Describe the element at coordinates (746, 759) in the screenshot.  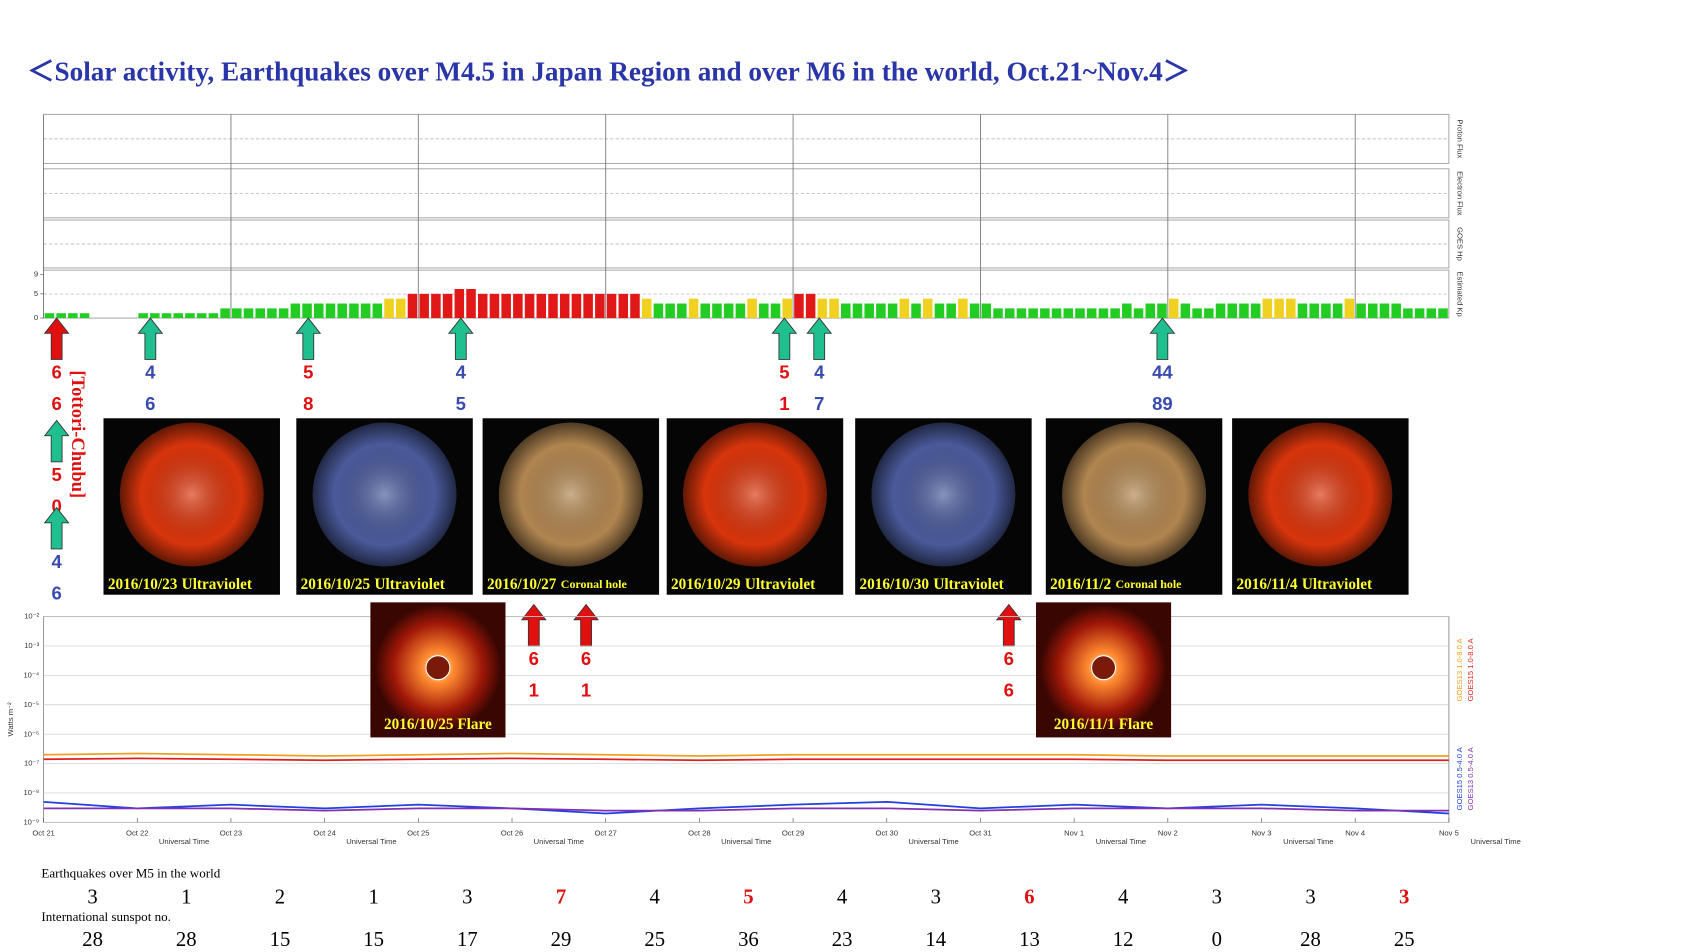
I see `xray-line` at that location.